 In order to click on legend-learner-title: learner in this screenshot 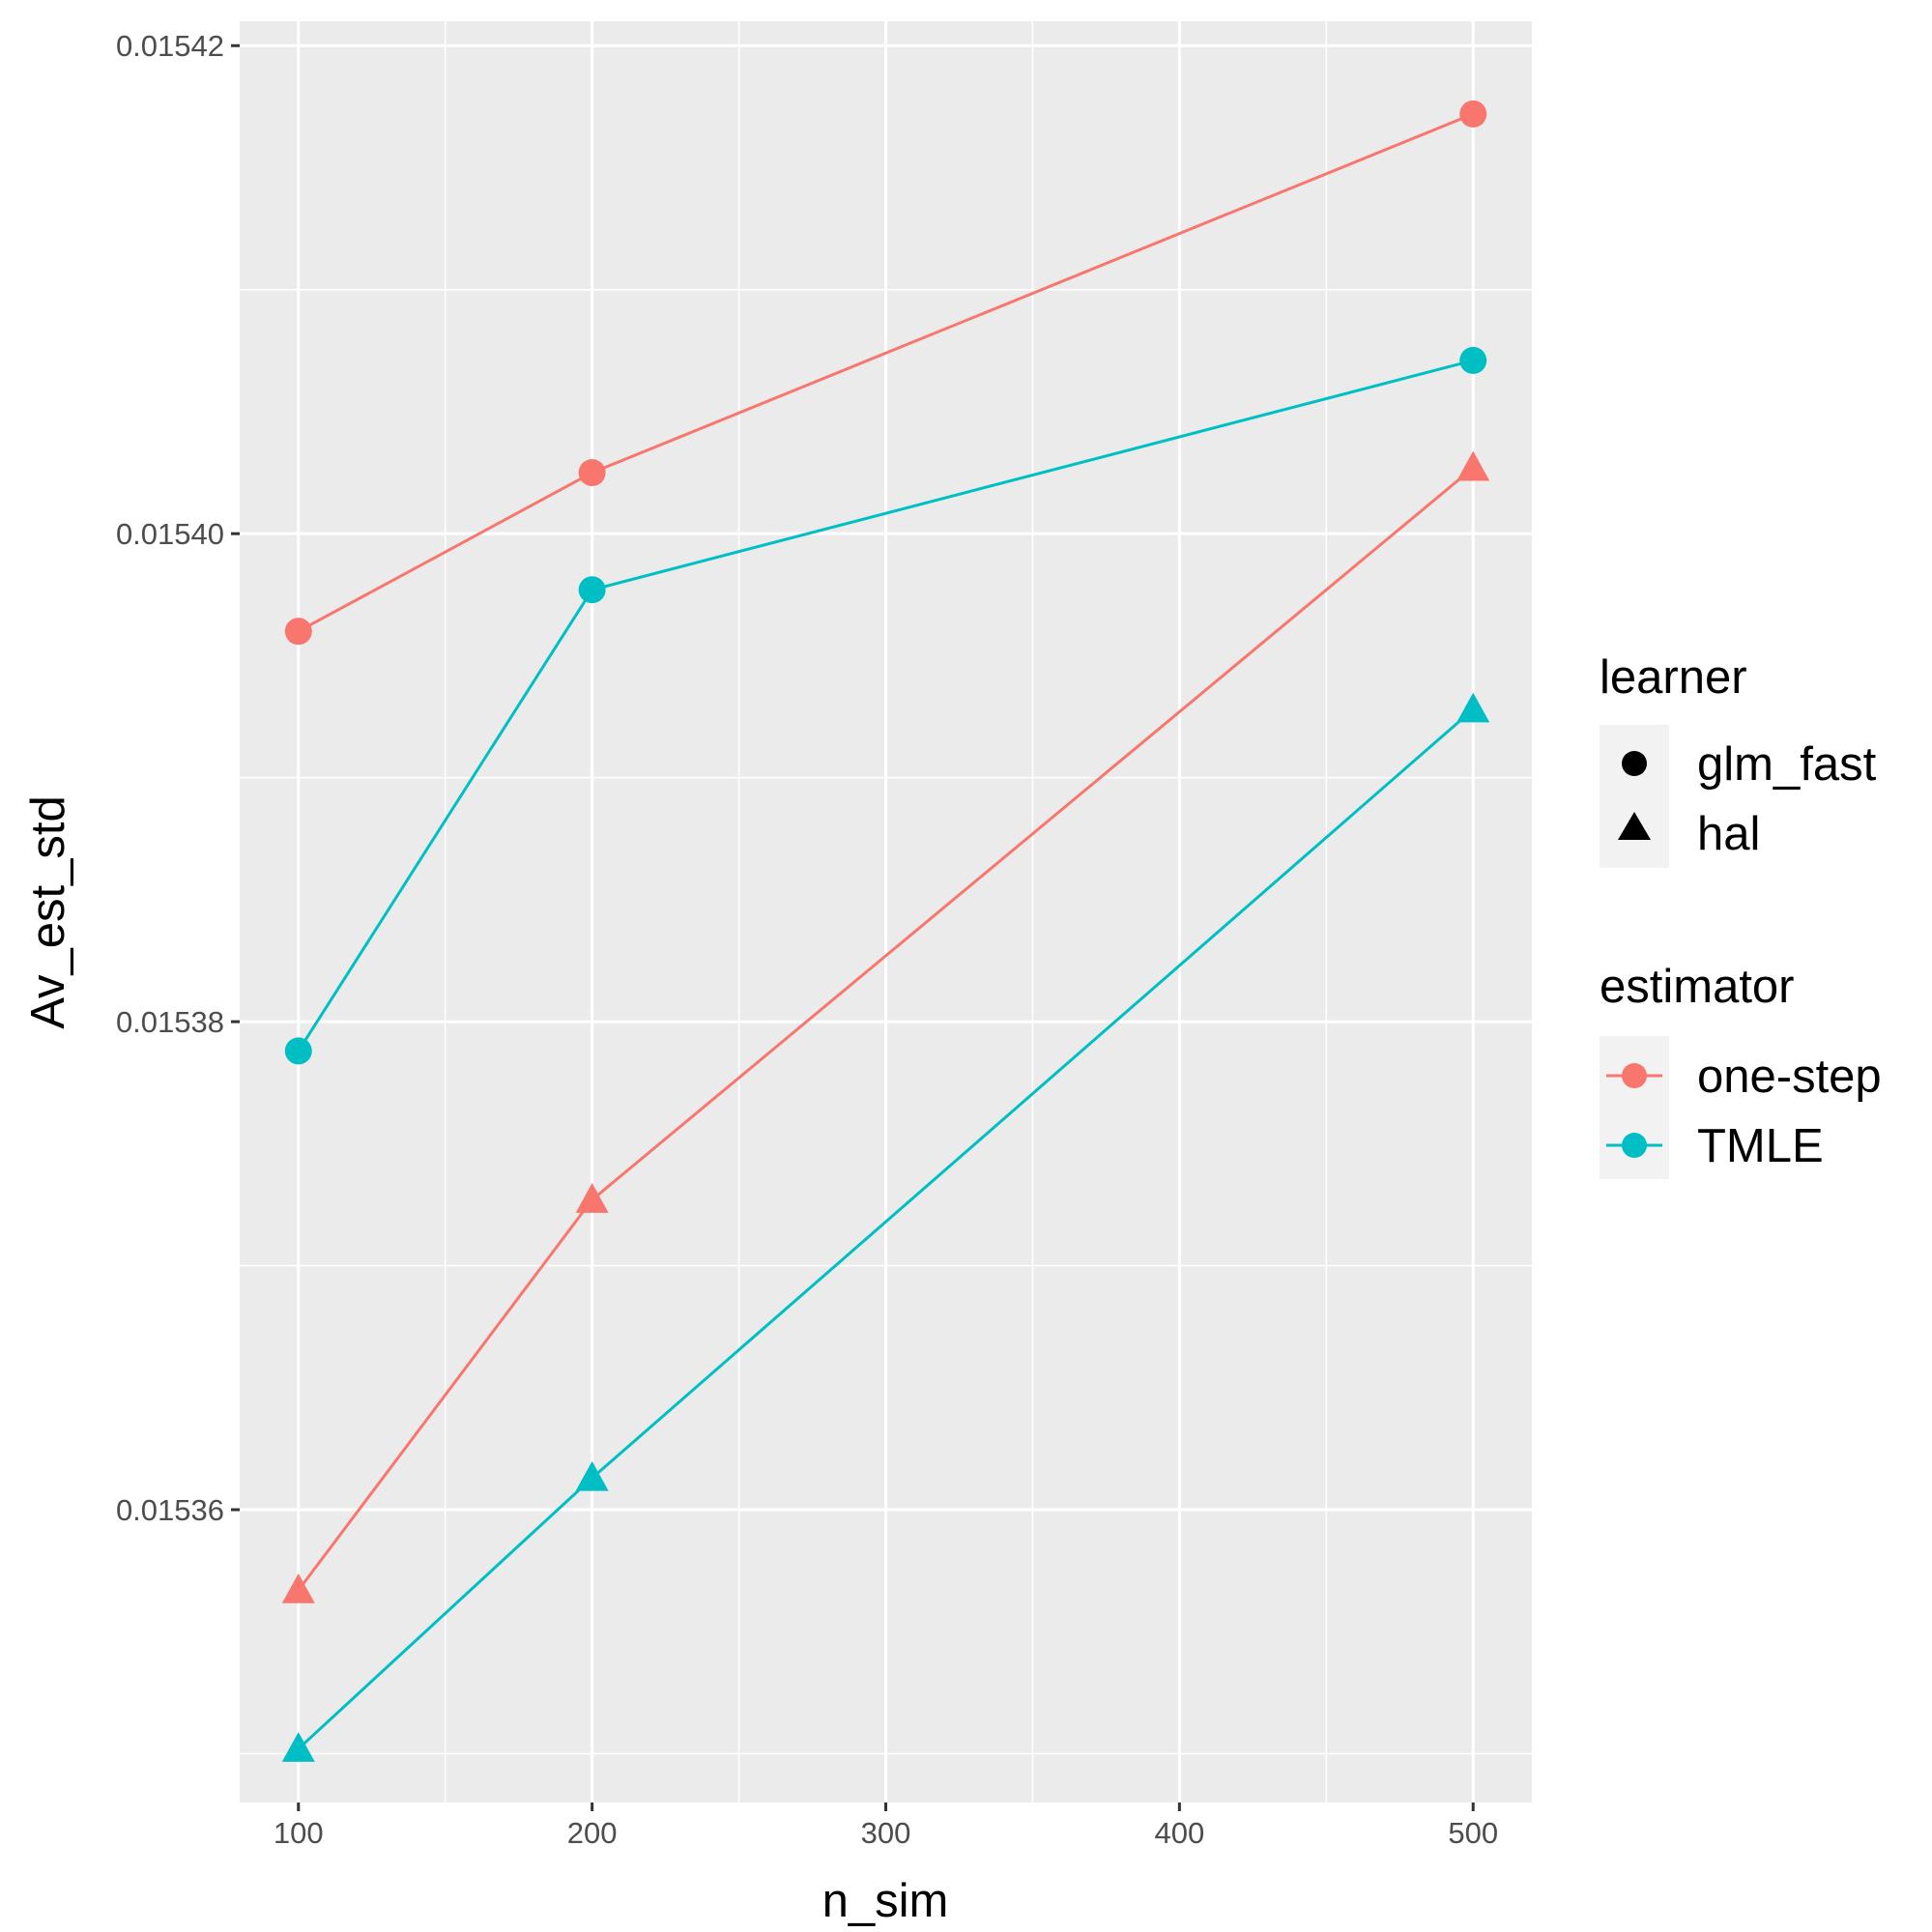, I will do `click(1673, 677)`.